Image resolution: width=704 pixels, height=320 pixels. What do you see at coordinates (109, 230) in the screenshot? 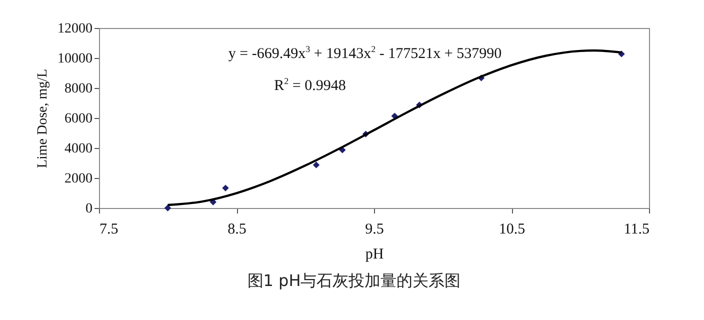
I see `x-tick-label: 7.5` at bounding box center [109, 230].